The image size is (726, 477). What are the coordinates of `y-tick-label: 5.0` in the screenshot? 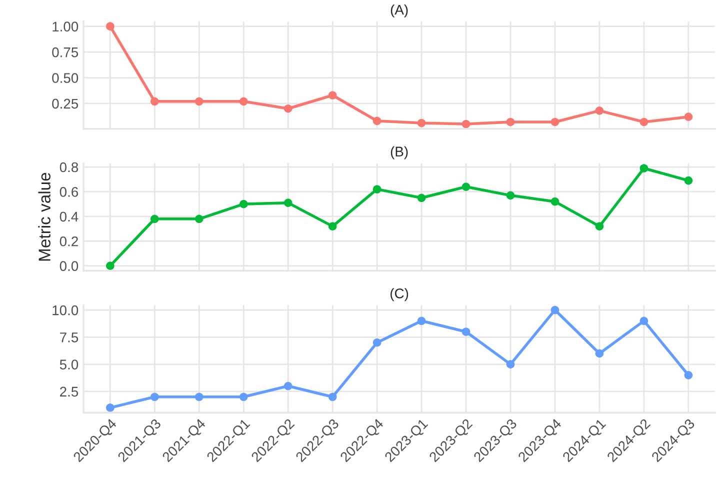 It's located at (69, 365).